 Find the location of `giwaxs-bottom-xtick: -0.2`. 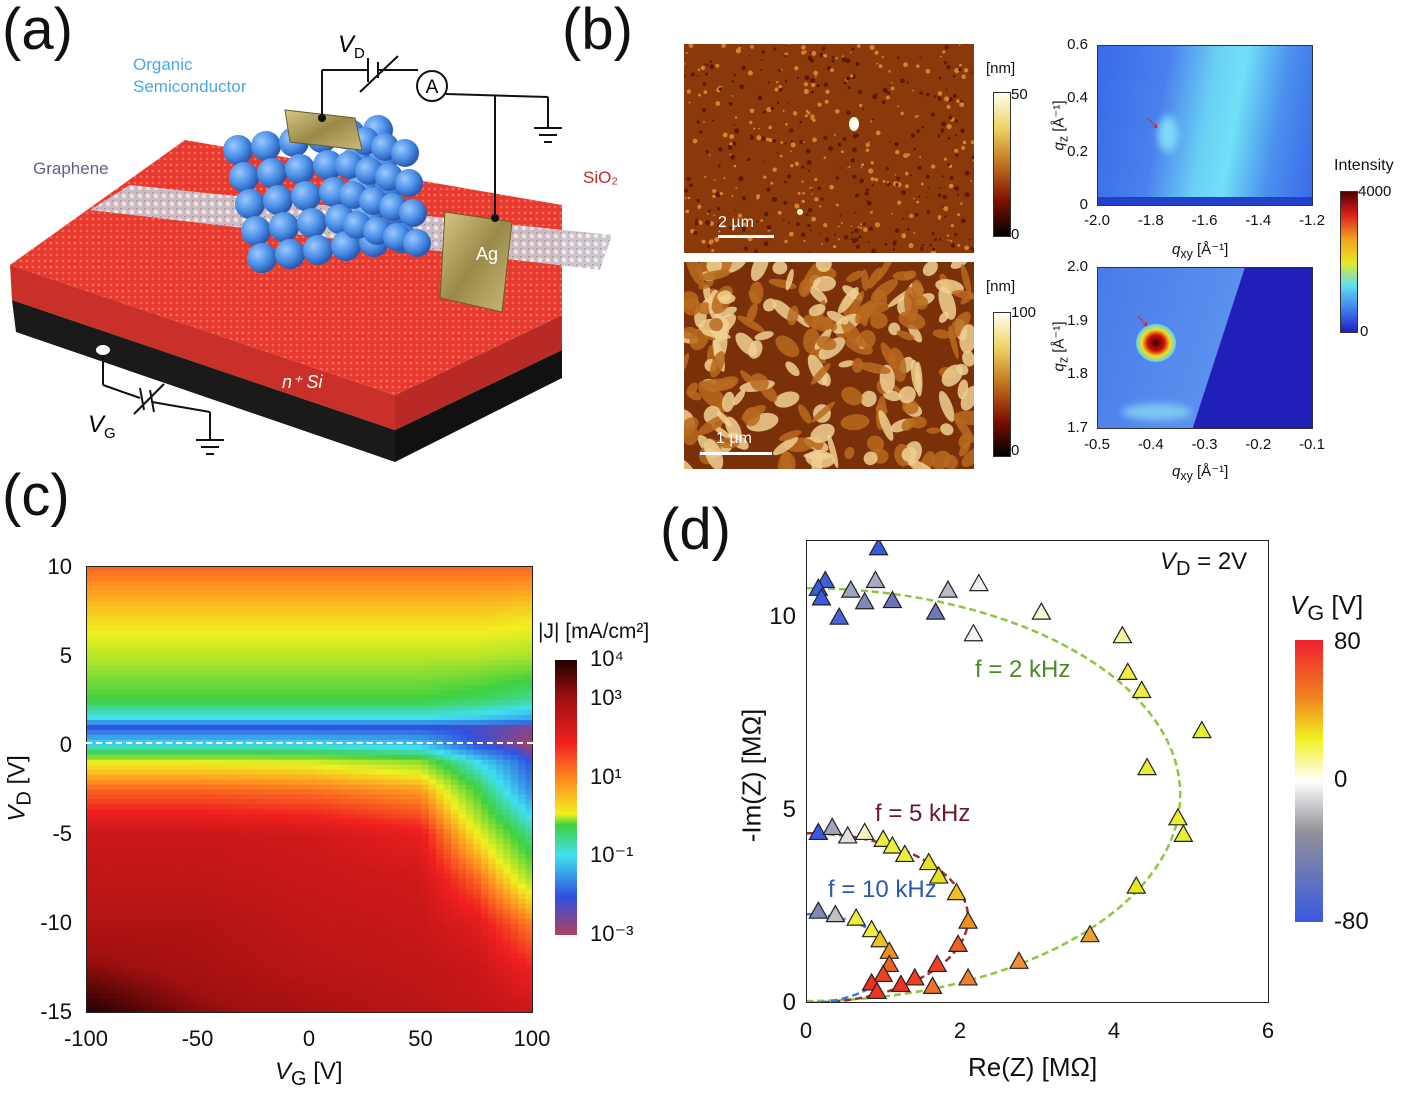

giwaxs-bottom-xtick: -0.2 is located at coordinates (1258, 444).